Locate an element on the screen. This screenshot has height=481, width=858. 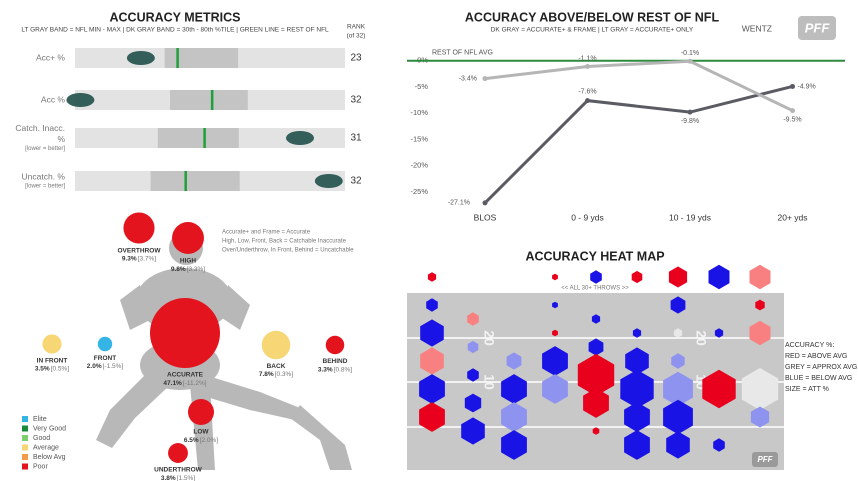
chart-title: ACCURACY HEAT MAP is located at coordinates (594, 256).